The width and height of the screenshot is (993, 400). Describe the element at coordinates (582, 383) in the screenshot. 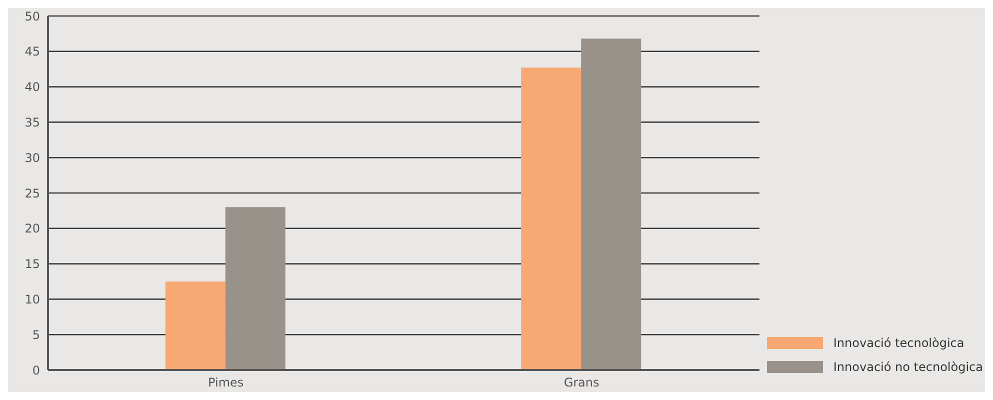

I see `x-tick-label: Grans` at that location.